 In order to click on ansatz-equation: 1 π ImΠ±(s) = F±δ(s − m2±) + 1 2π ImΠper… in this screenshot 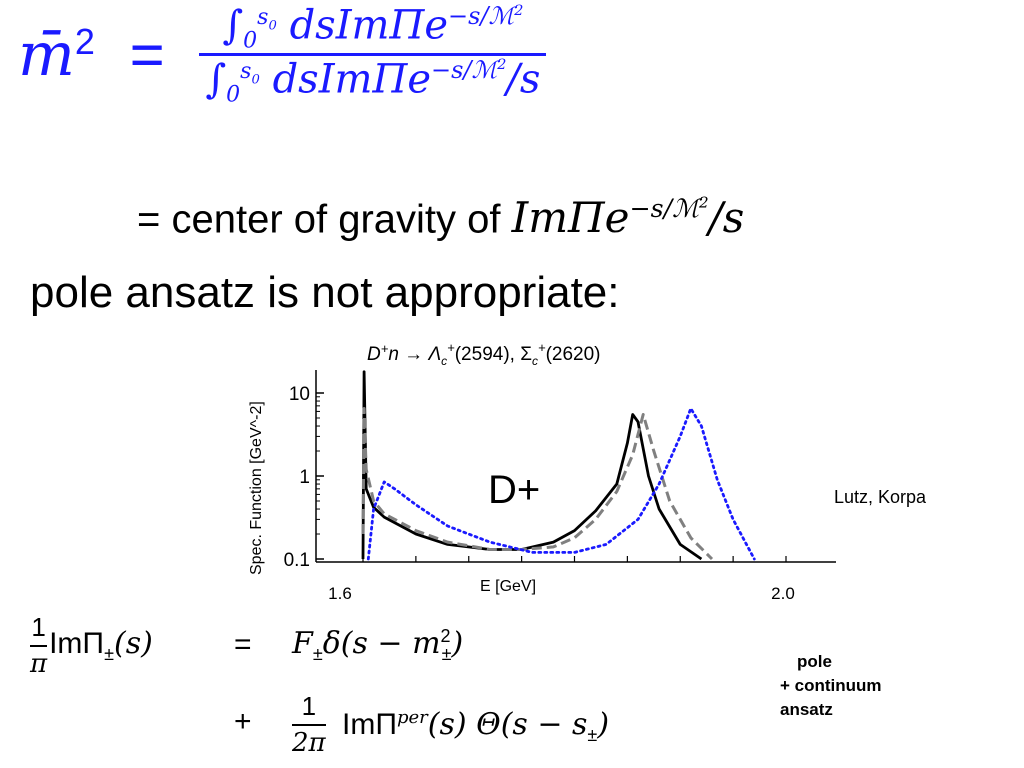, I will do `click(390, 685)`.